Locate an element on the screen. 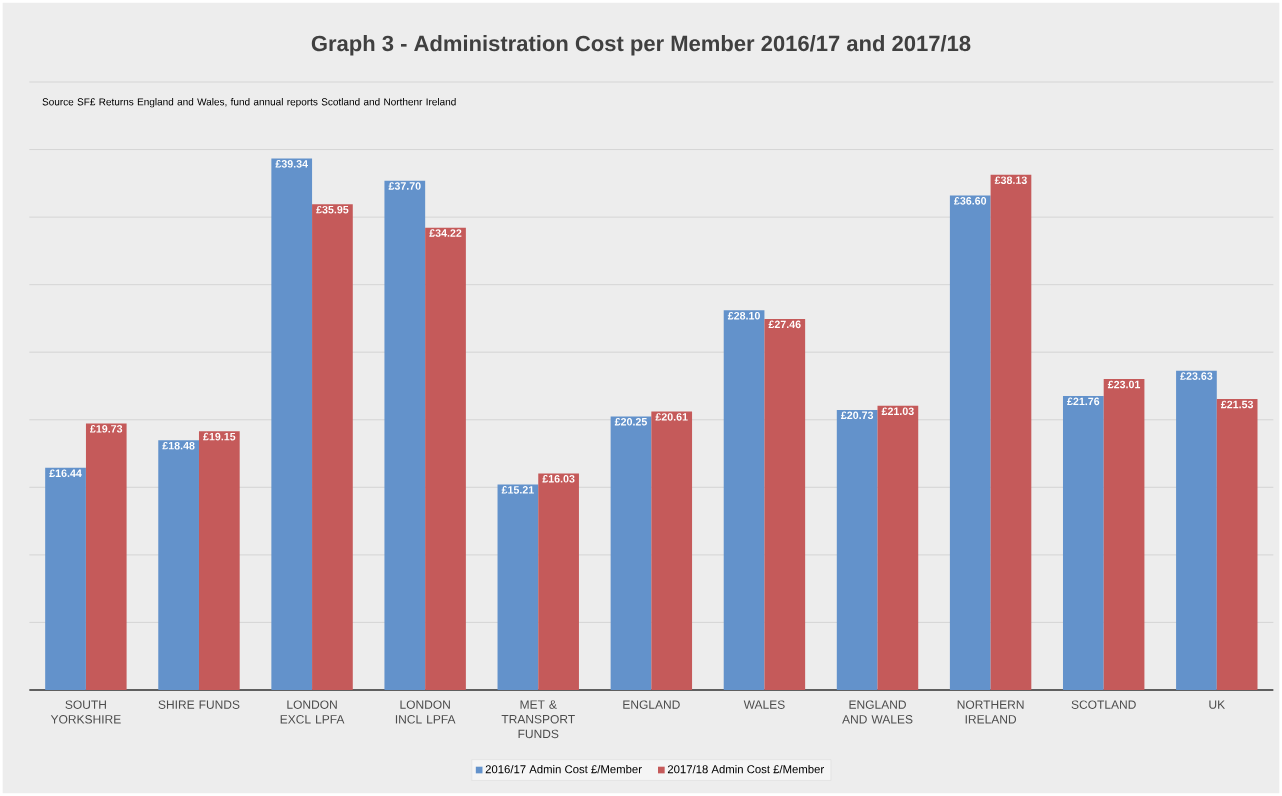 The height and width of the screenshot is (796, 1282). data-label: £15.21 is located at coordinates (517, 490).